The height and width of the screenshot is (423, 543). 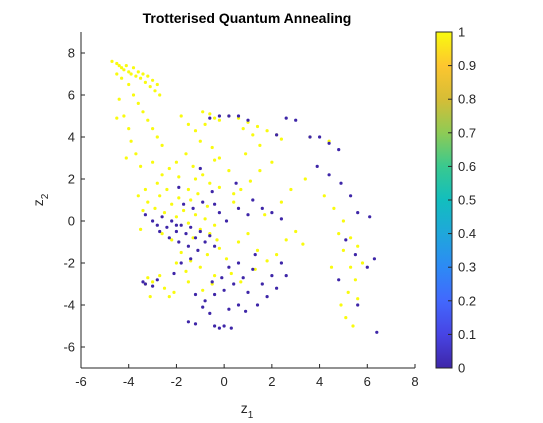 I want to click on x-tick-label: 6, so click(x=367, y=381).